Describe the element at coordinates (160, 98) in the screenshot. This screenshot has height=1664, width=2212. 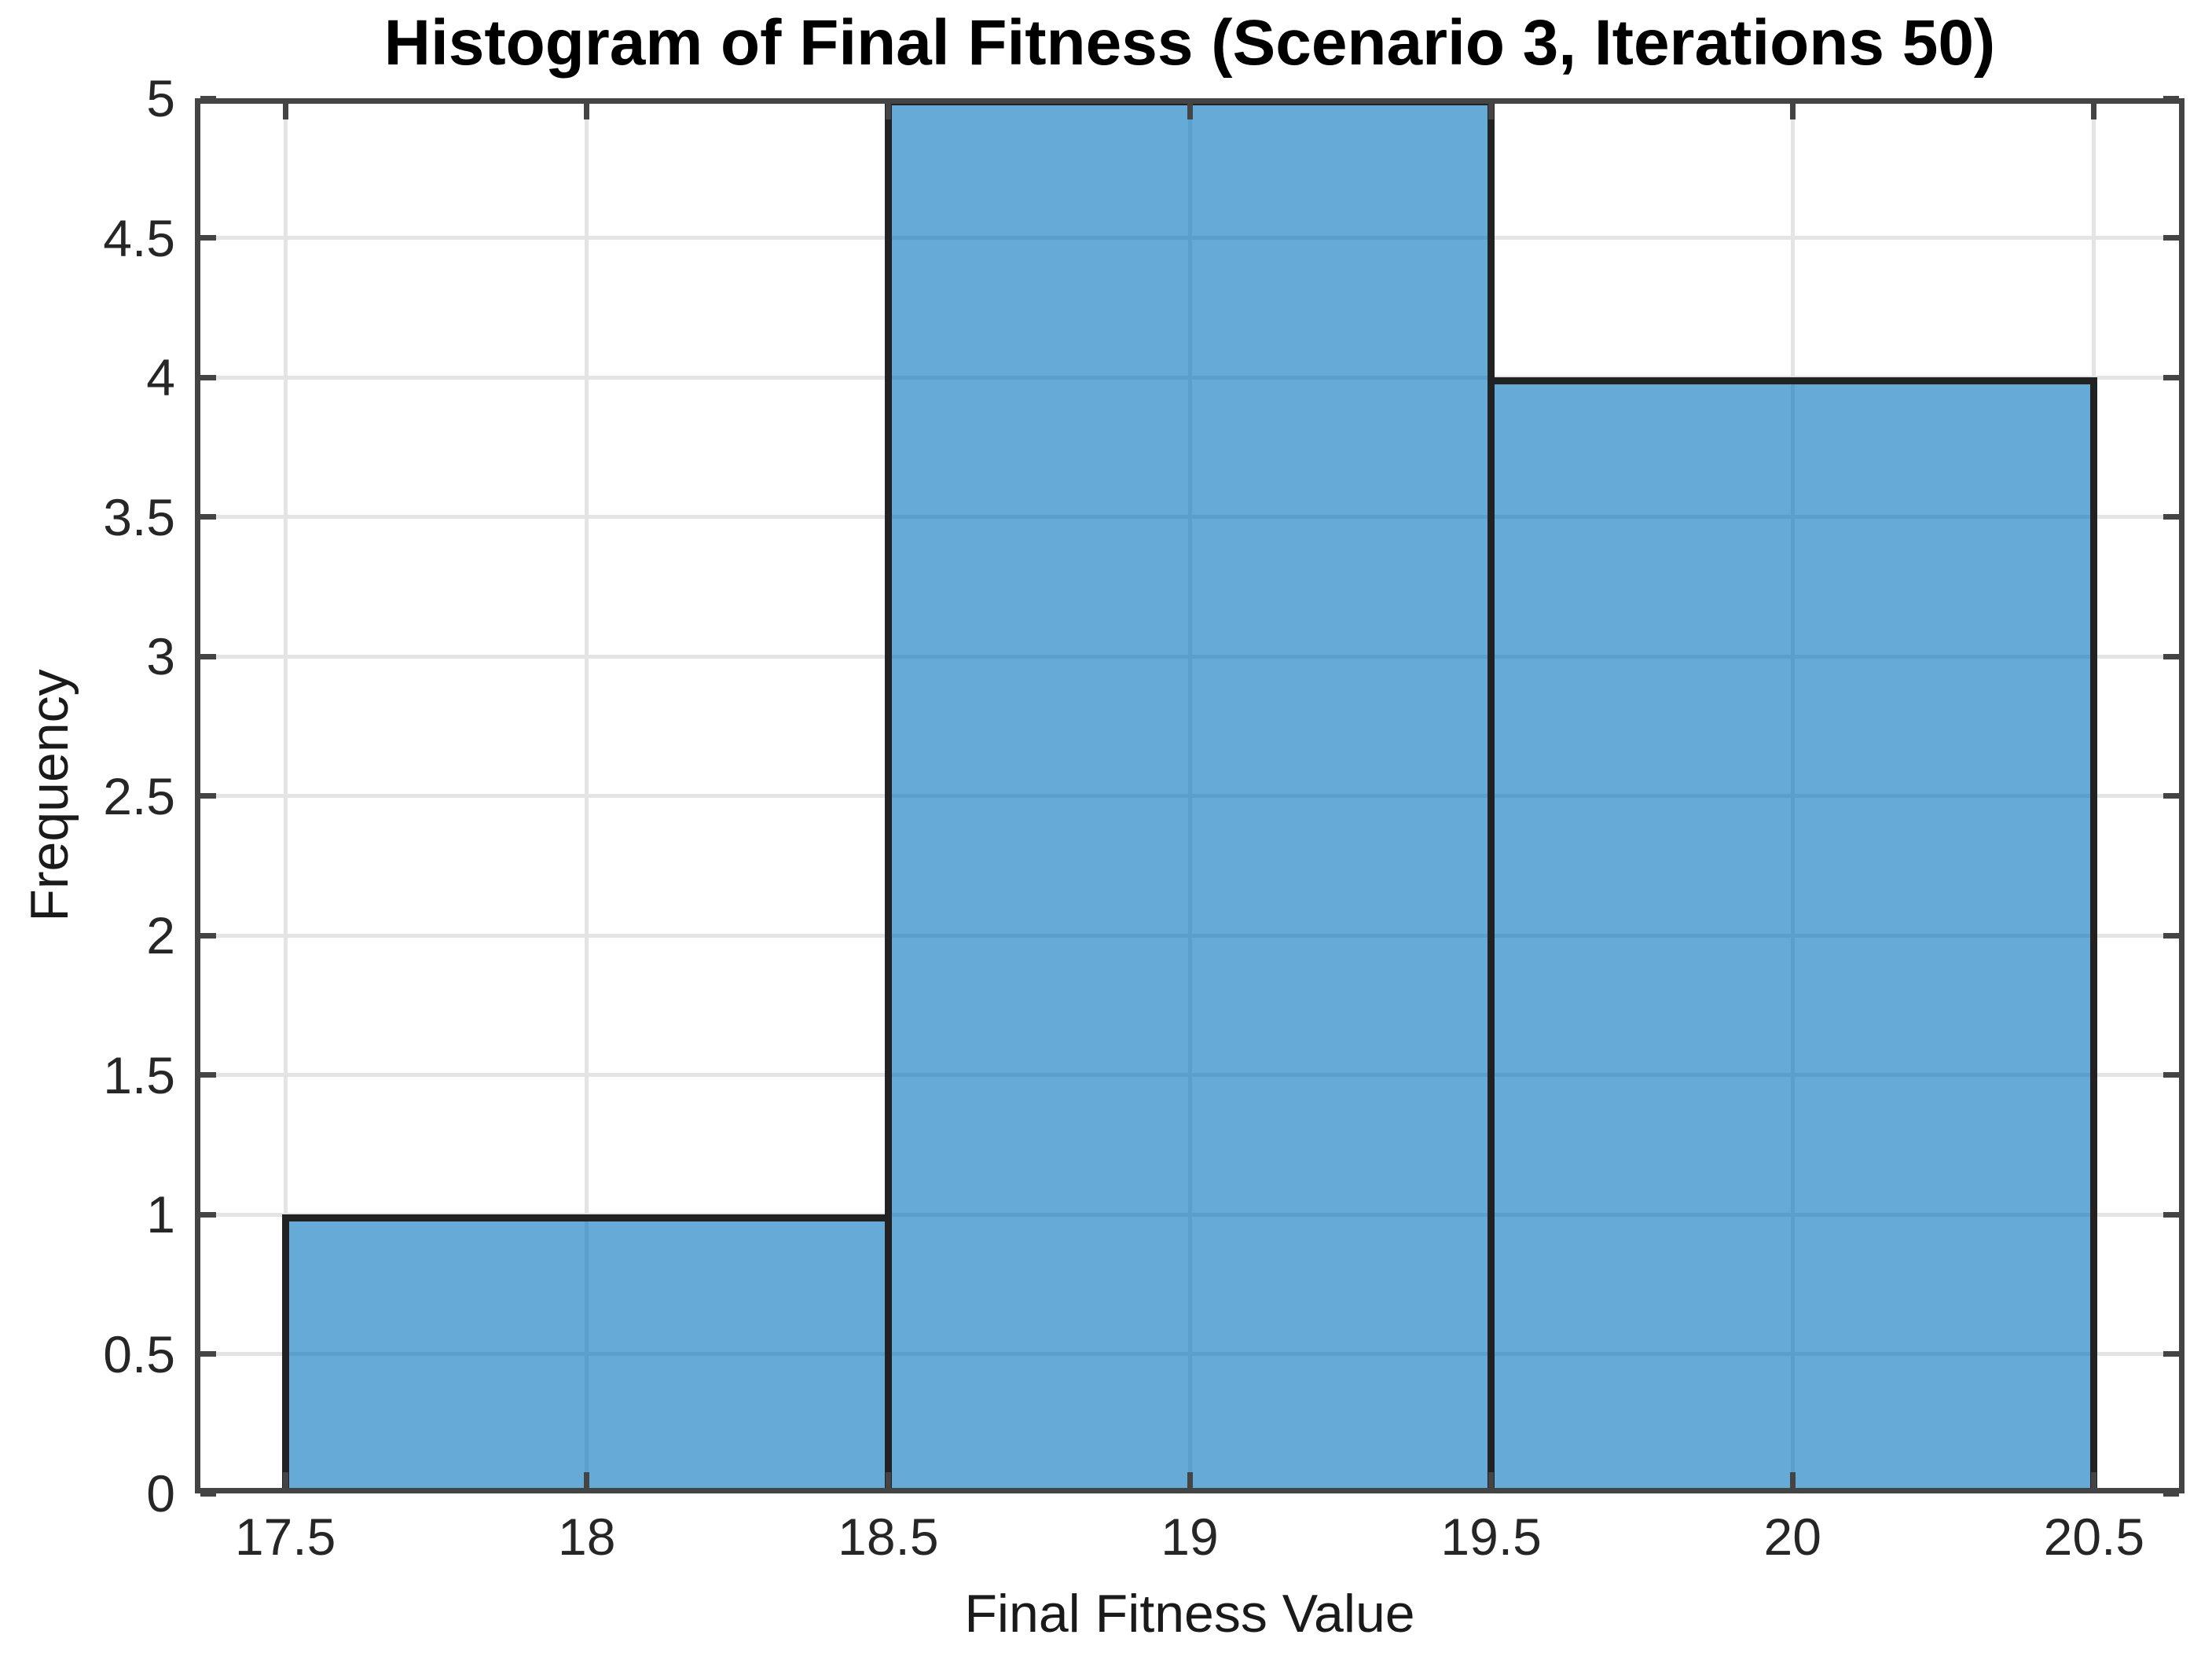
I see `y-tick-label: 5` at that location.